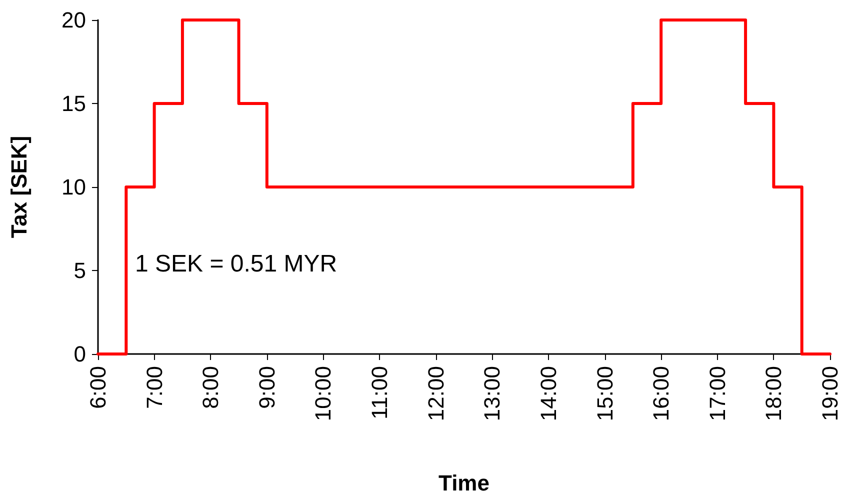  I want to click on x-tick-label: 10:00, so click(323, 394).